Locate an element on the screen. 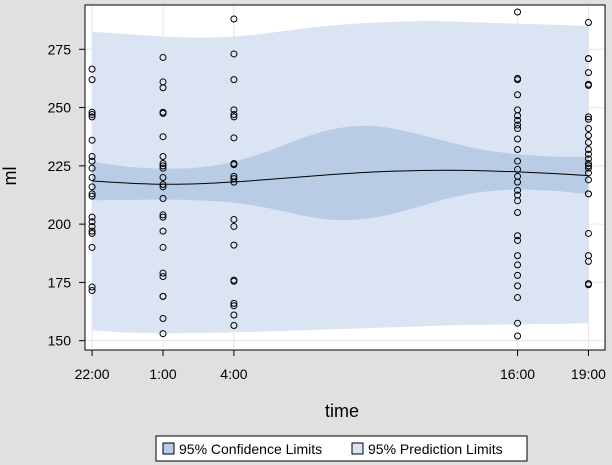 The width and height of the screenshot is (612, 465). legend-frame is located at coordinates (341, 448).